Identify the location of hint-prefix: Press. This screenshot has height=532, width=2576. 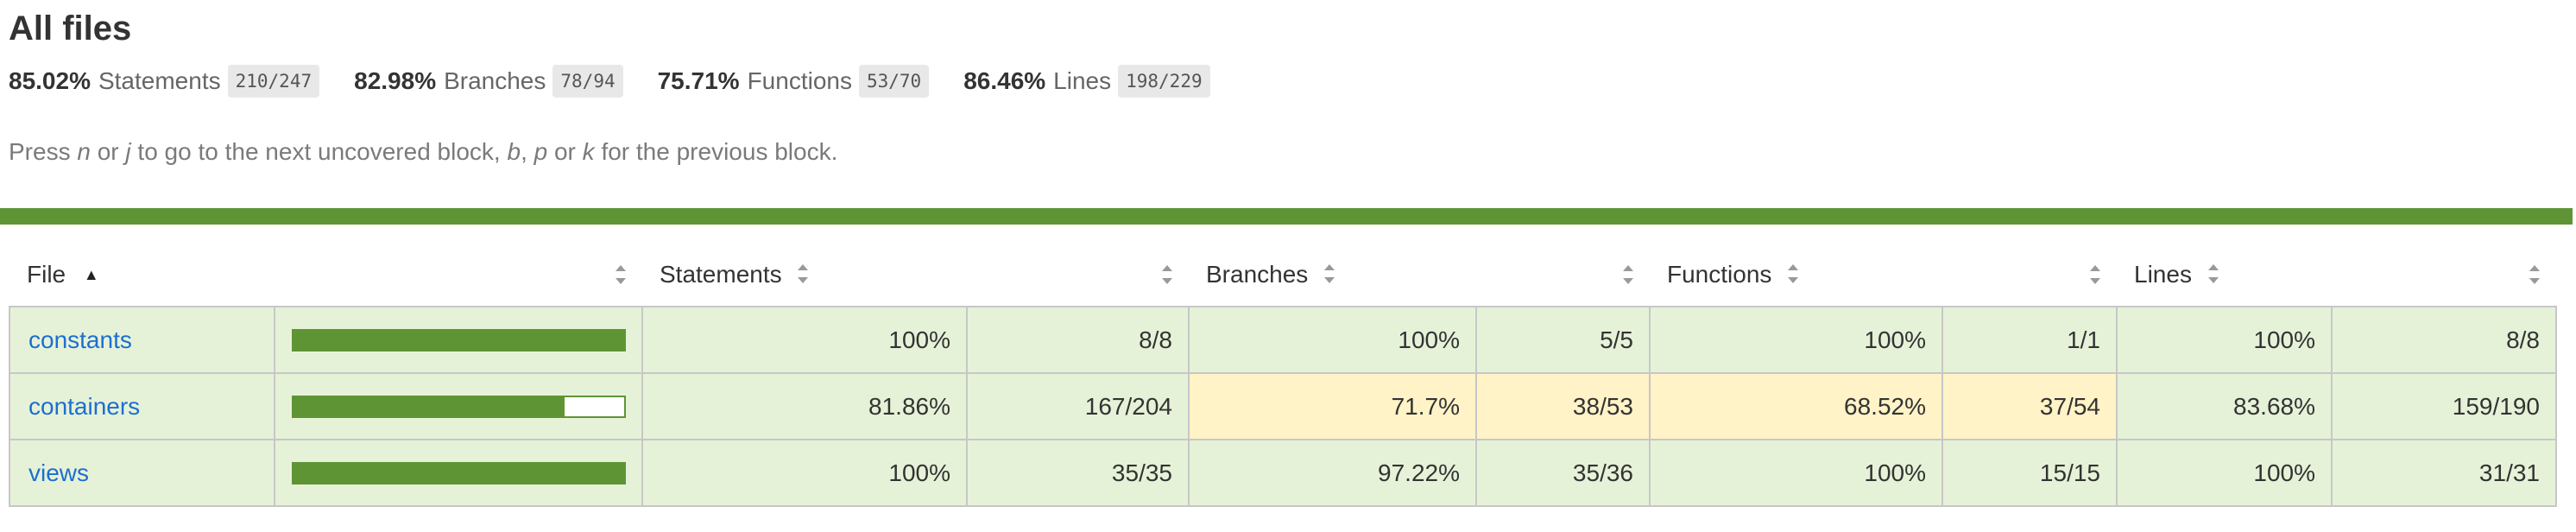
(43, 151).